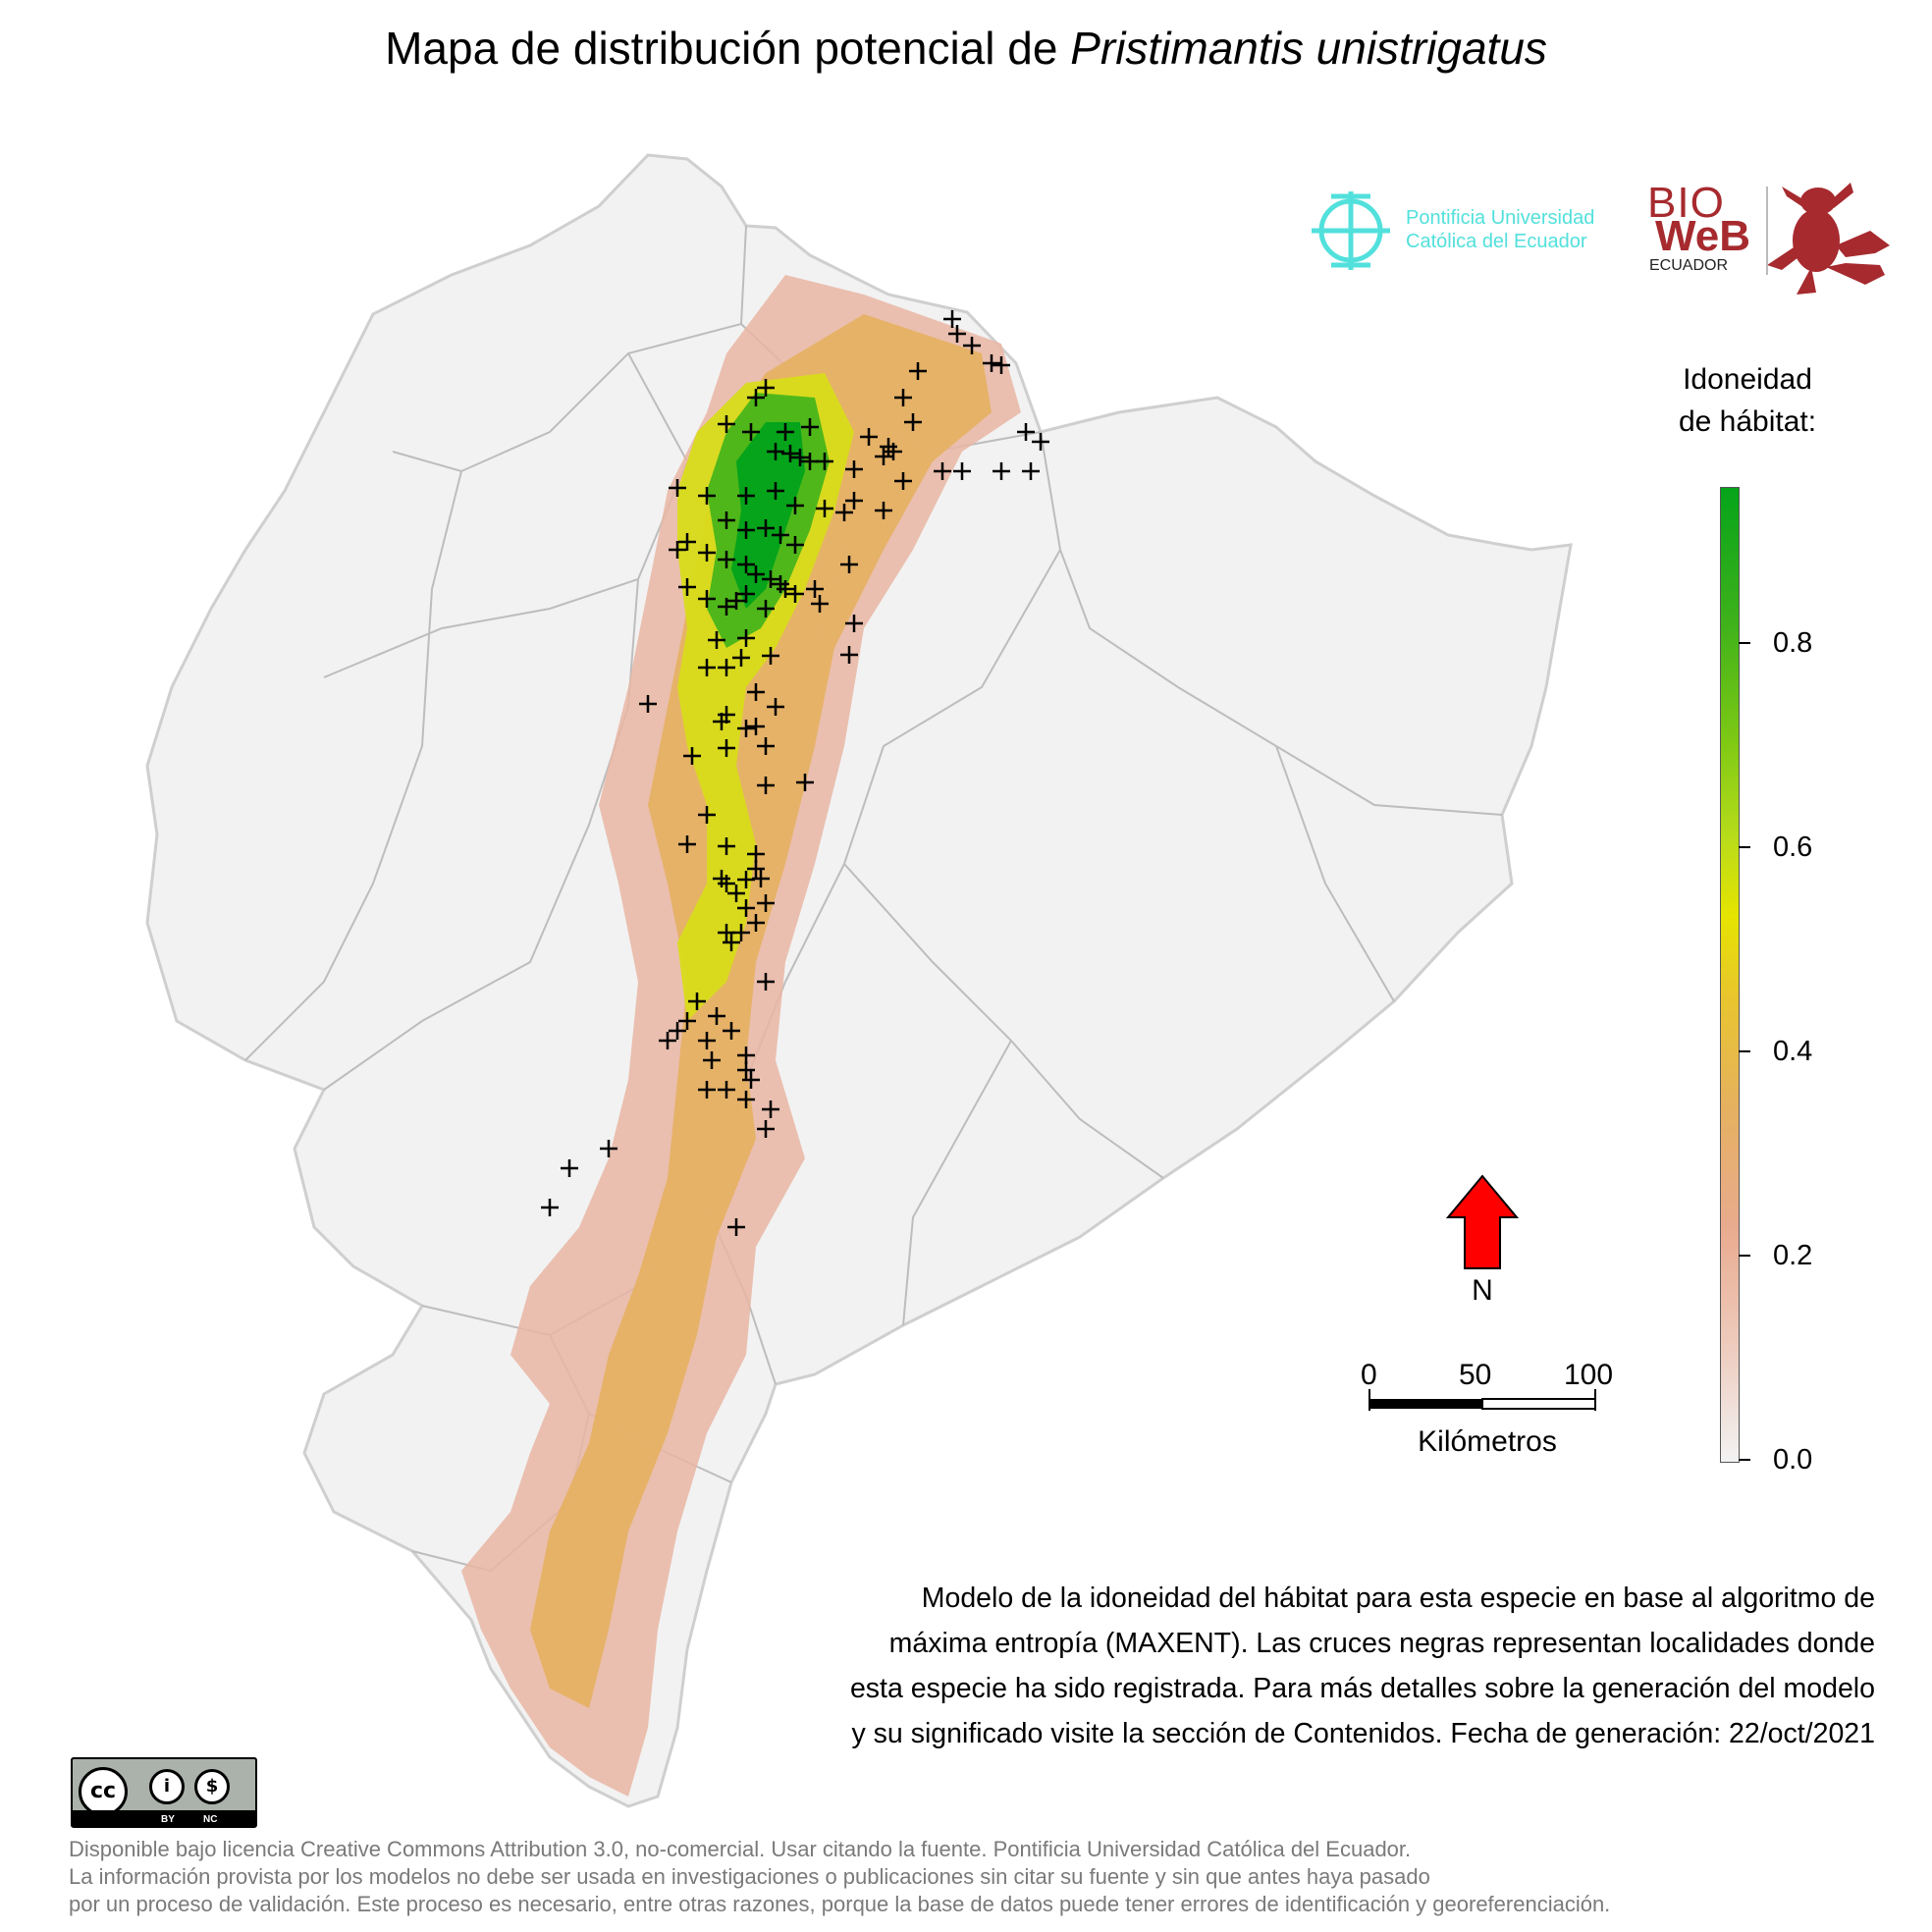 The image size is (1932, 1932). What do you see at coordinates (1793, 643) in the screenshot?
I see `legend-tick-label: 0.8` at bounding box center [1793, 643].